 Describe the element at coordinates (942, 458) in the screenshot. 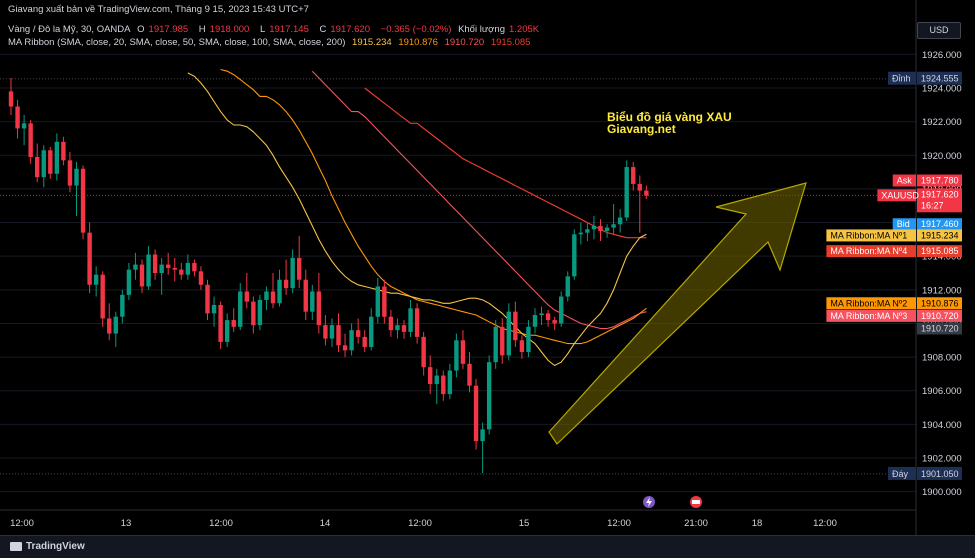

I see `y-tick-label: 1902.000` at that location.